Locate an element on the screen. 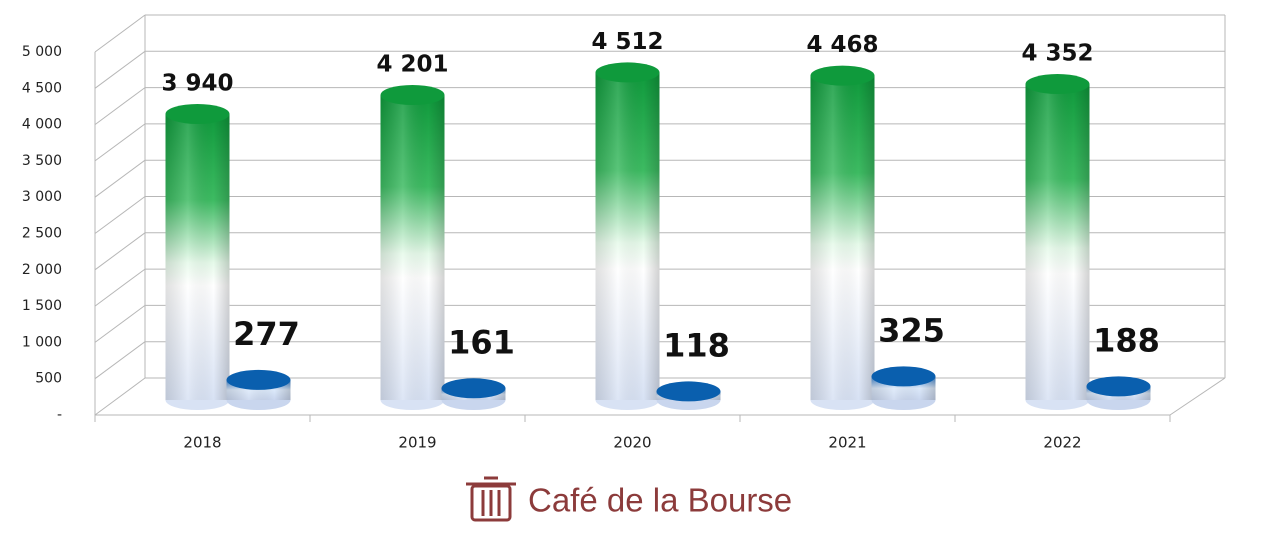 Image resolution: width=1280 pixels, height=550 pixels. y-tick-label: 2 000 is located at coordinates (42, 270).